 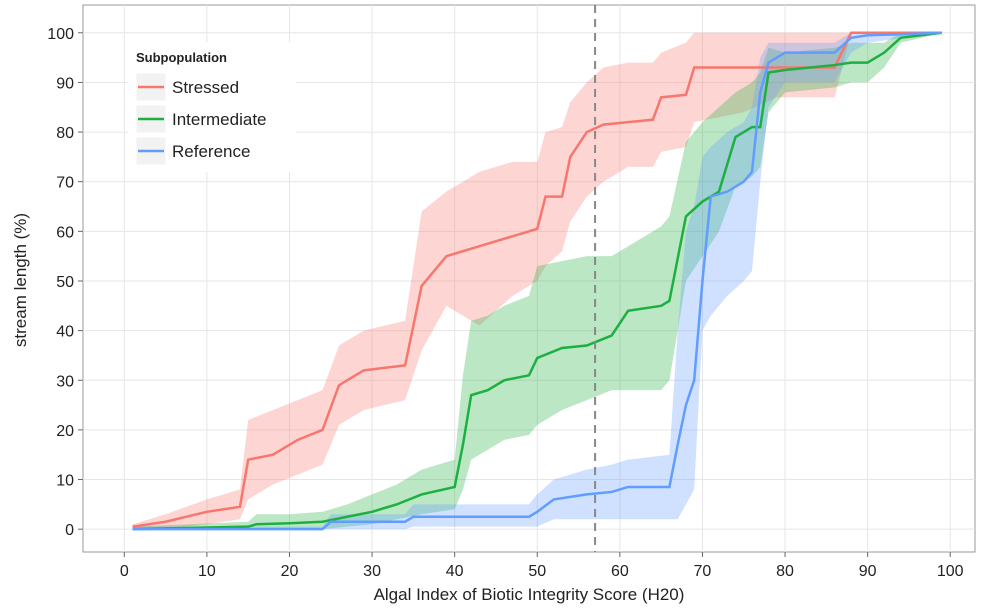 What do you see at coordinates (703, 571) in the screenshot?
I see `x-tick-label: 70` at bounding box center [703, 571].